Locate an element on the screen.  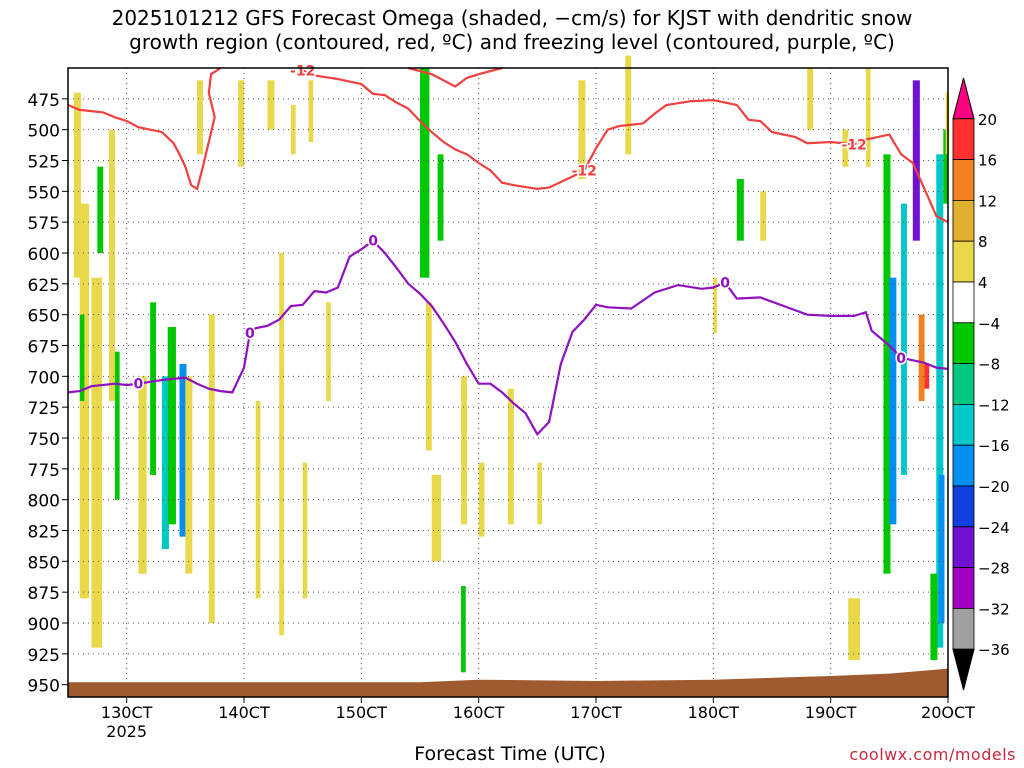
colorbar-label: −24 is located at coordinates (994, 528).